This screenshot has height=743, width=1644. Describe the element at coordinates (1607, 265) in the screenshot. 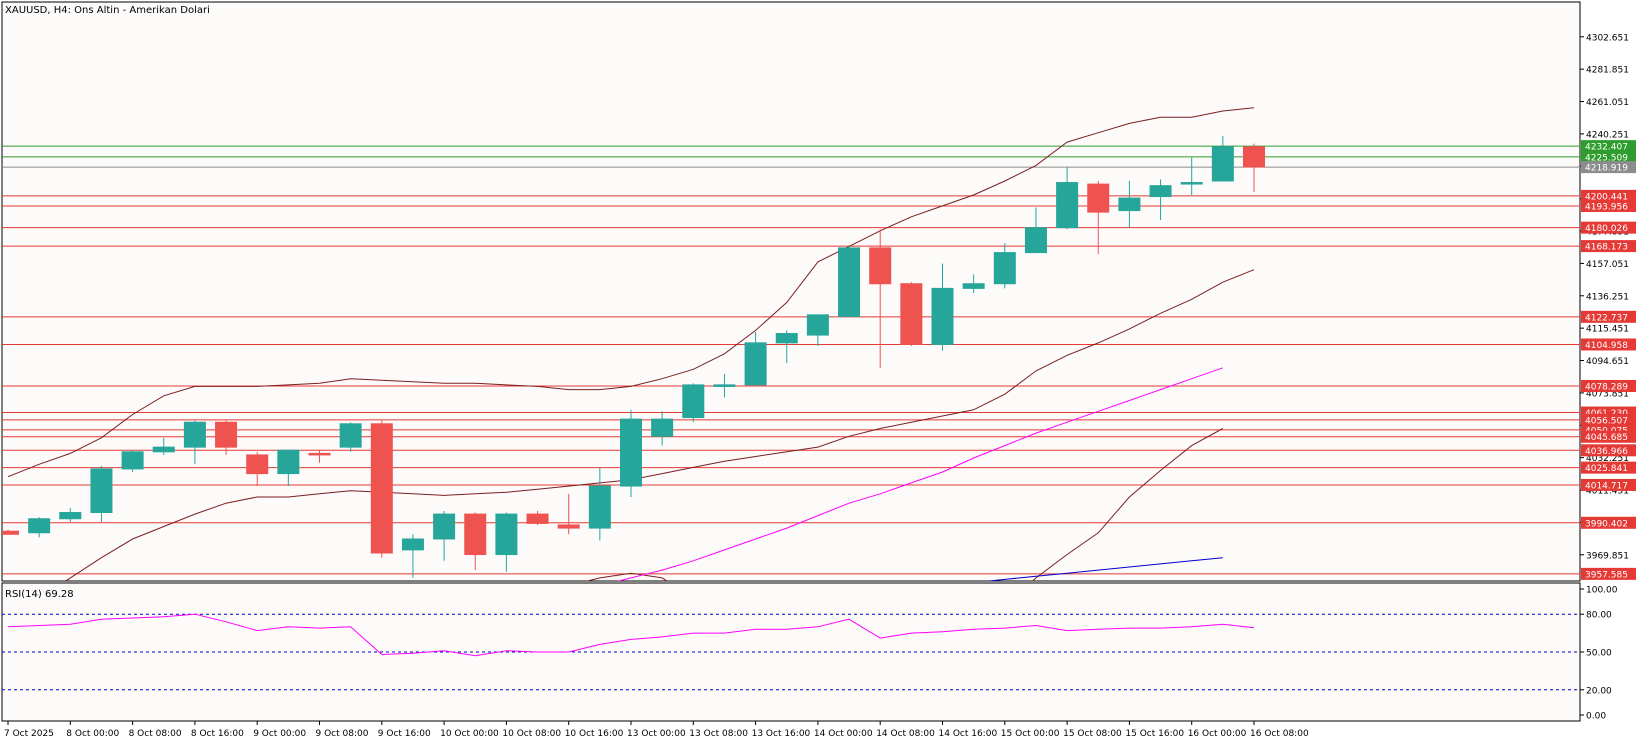

I see `price-tick-label: 4157.051` at that location.